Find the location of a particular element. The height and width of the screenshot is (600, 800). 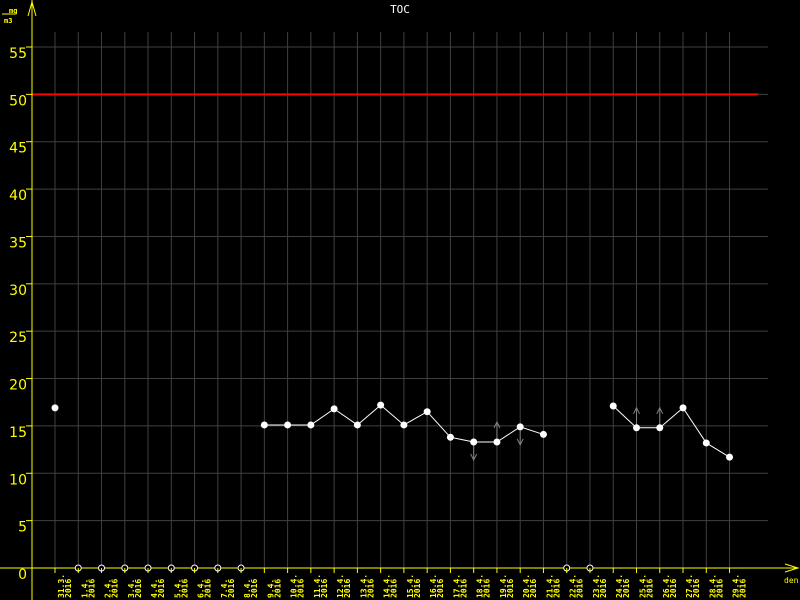

y-tick-label: 5 is located at coordinates (22, 528).